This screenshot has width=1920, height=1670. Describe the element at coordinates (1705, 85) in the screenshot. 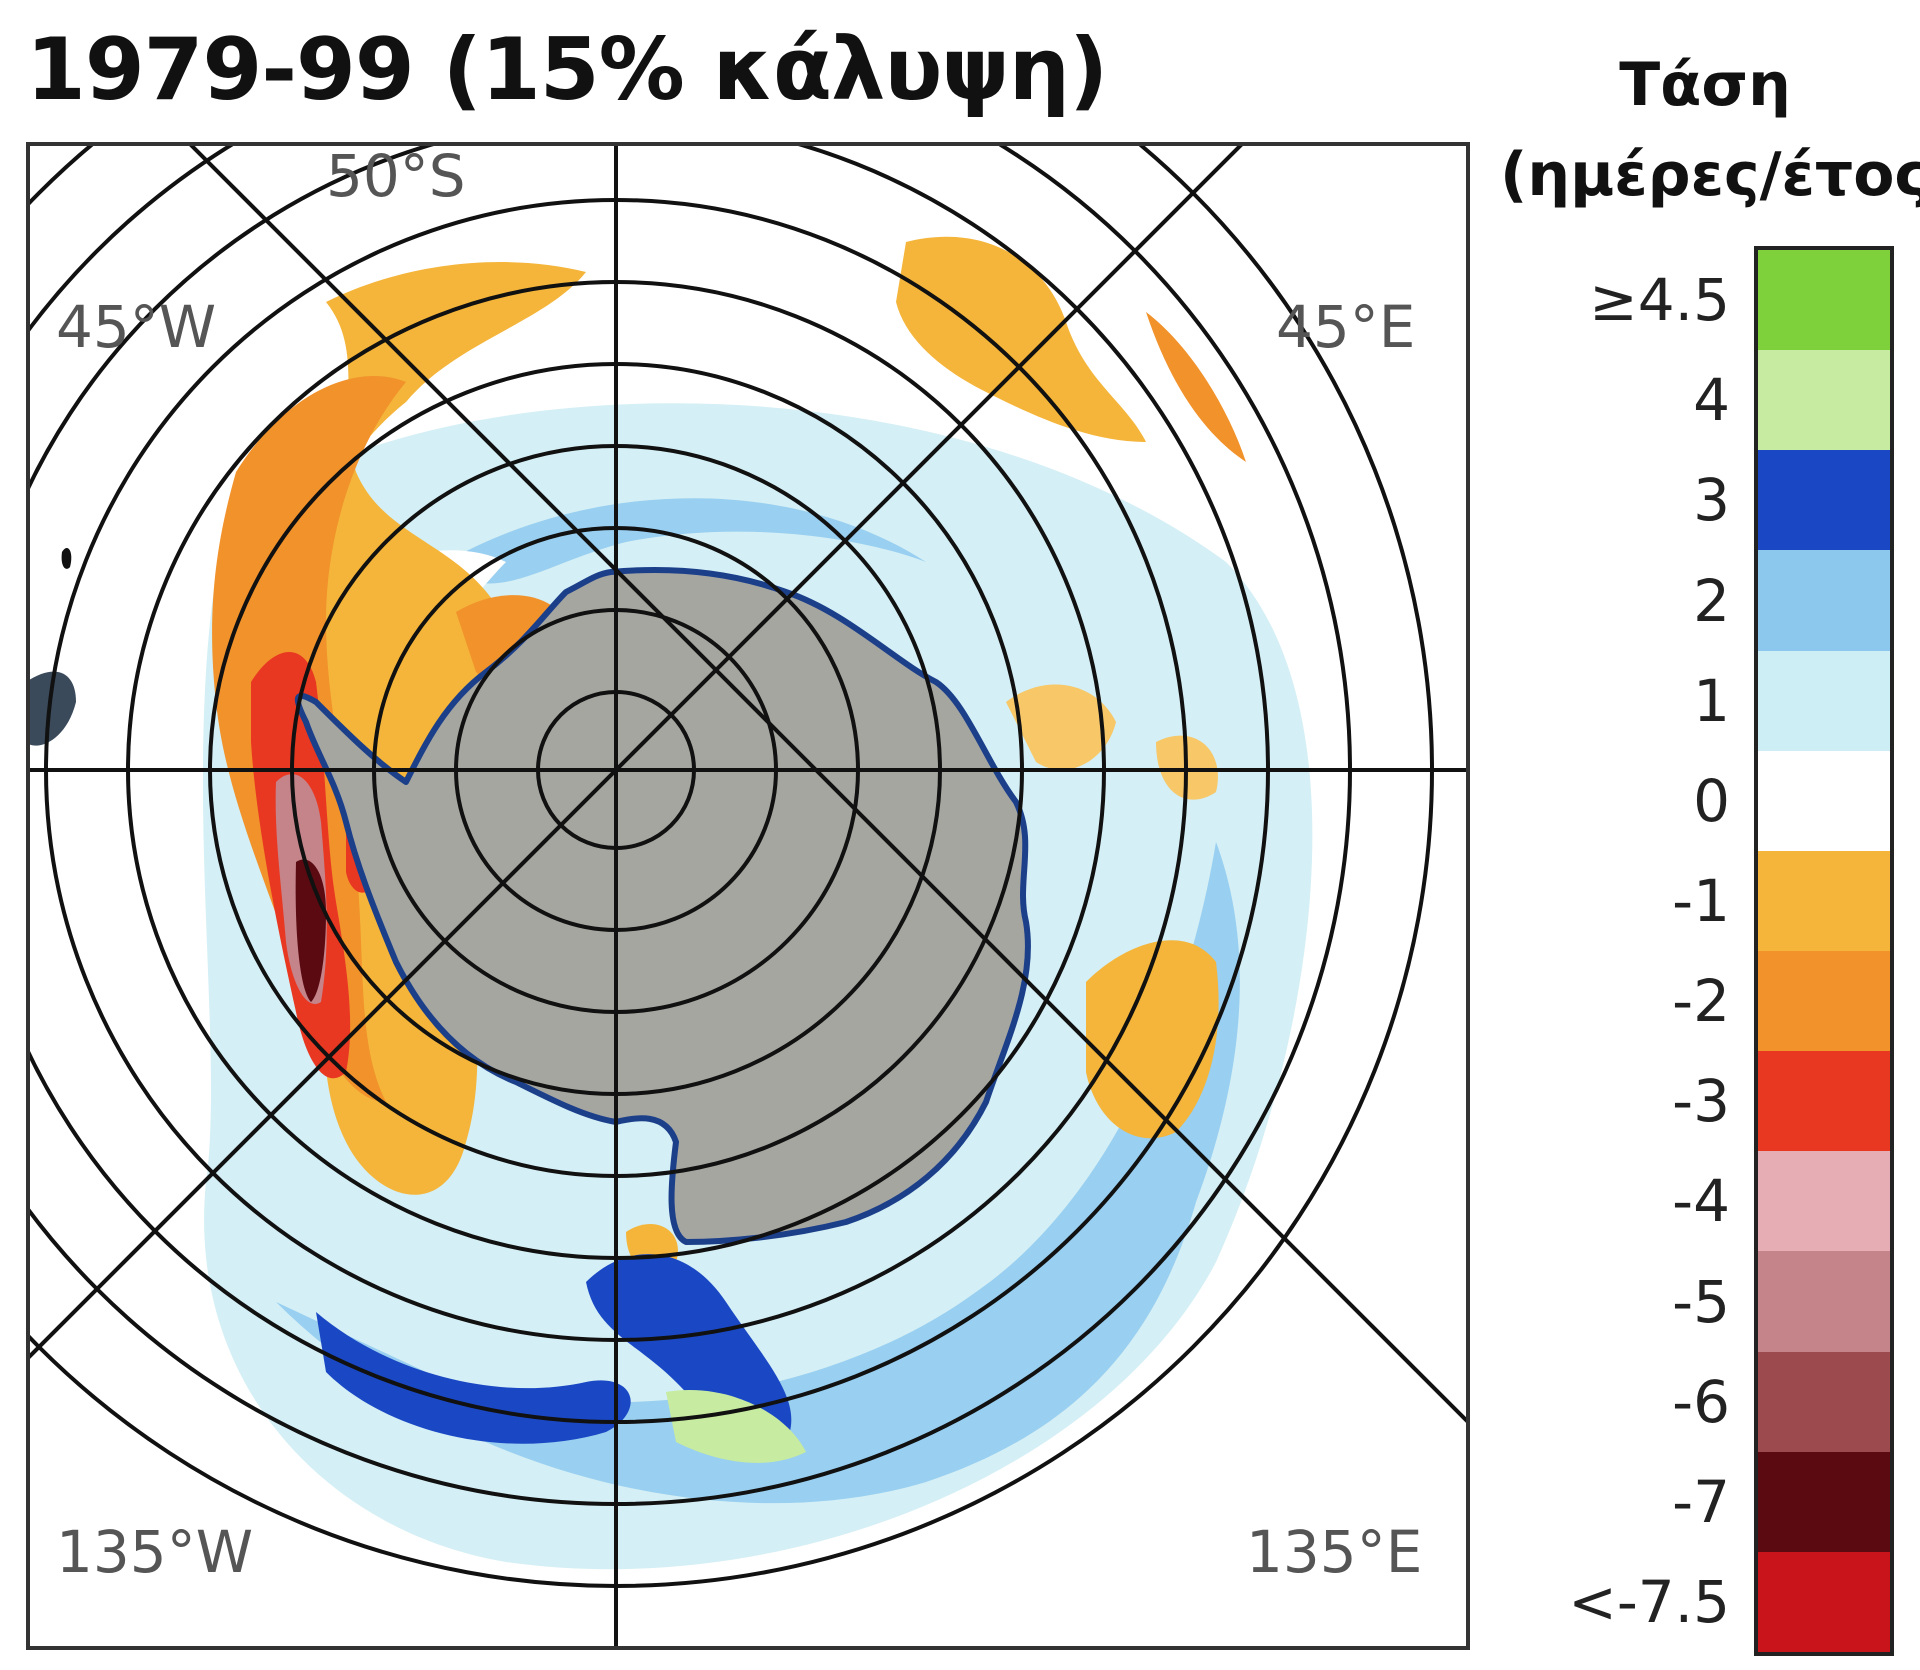

I see `legend-title-line1: Τάση` at that location.